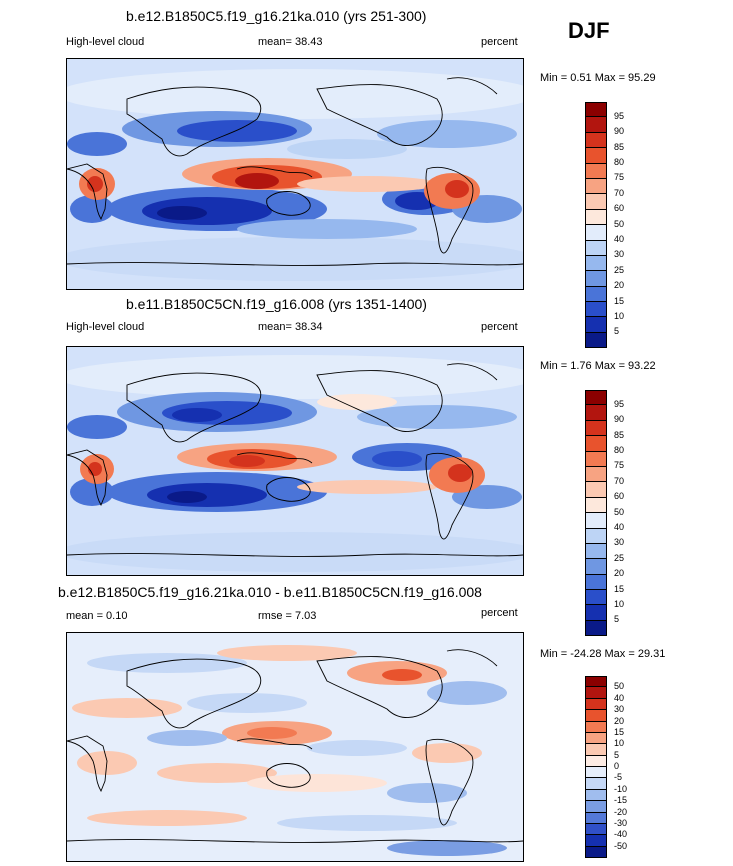 Image resolution: width=733 pixels, height=866 pixels. Describe the element at coordinates (621, 788) in the screenshot. I see `panel-3-colorbar-tick: -10` at that location.